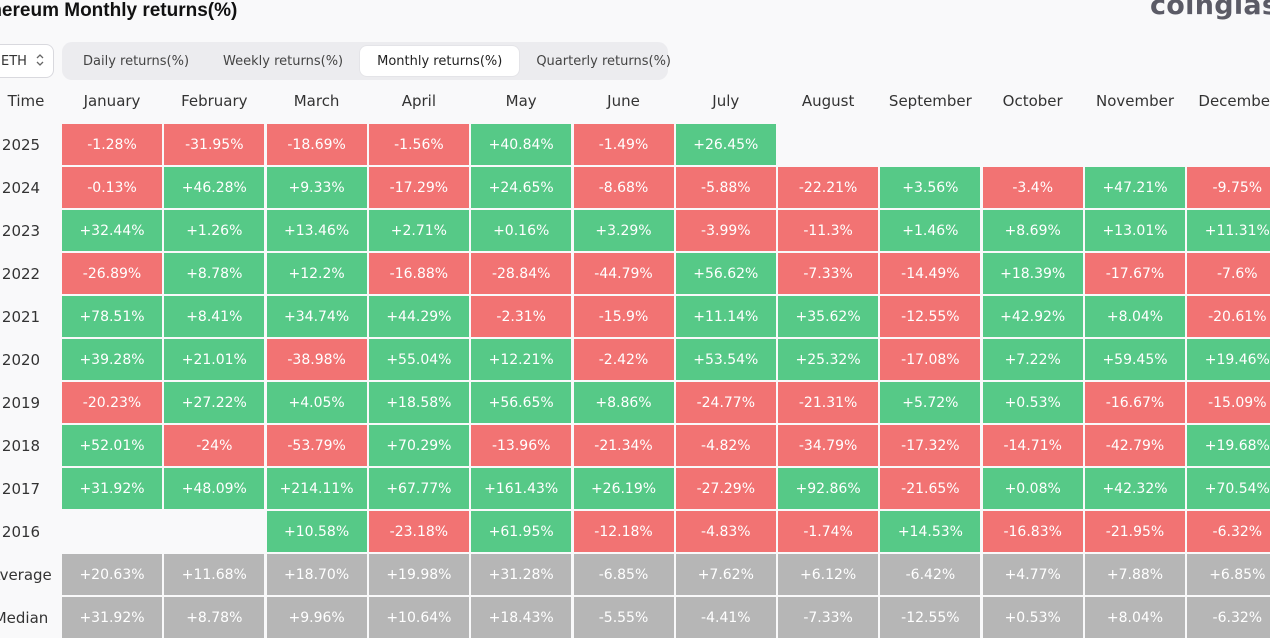  I want to click on return-cell: +42.92%, so click(1032, 316).